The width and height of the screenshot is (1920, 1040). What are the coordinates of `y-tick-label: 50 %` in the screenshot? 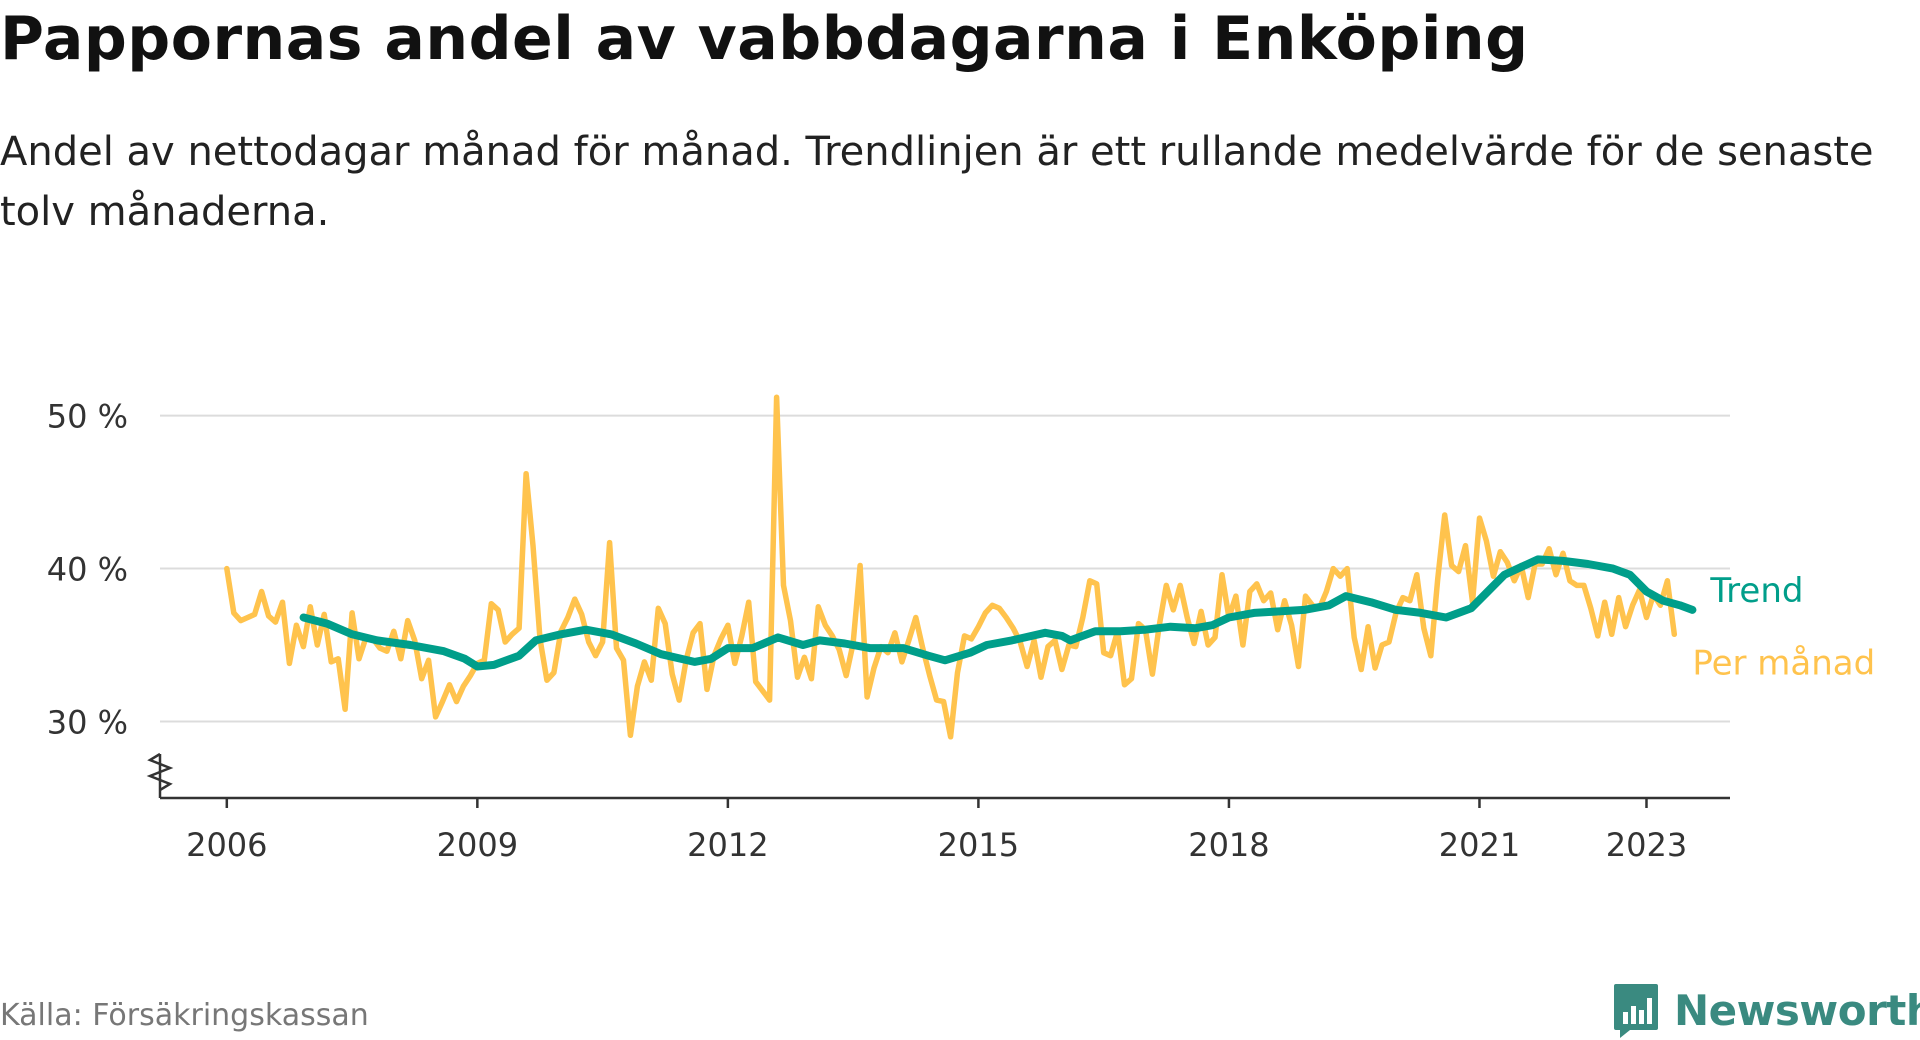 It's located at (87, 417).